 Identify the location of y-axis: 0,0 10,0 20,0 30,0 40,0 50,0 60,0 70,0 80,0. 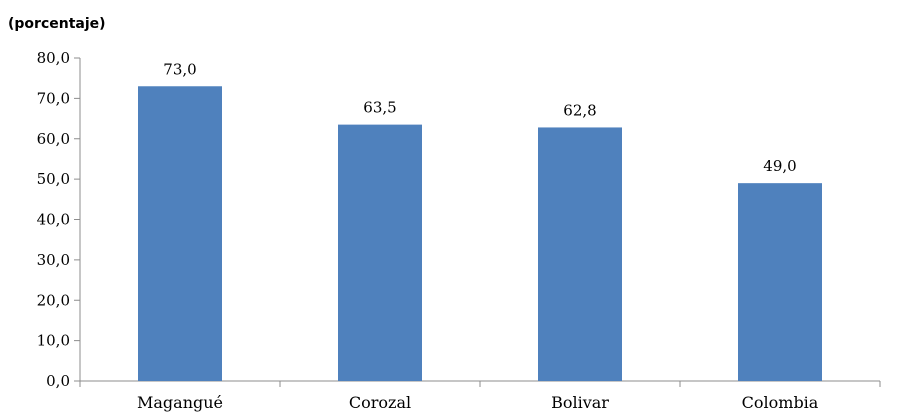
(59, 219).